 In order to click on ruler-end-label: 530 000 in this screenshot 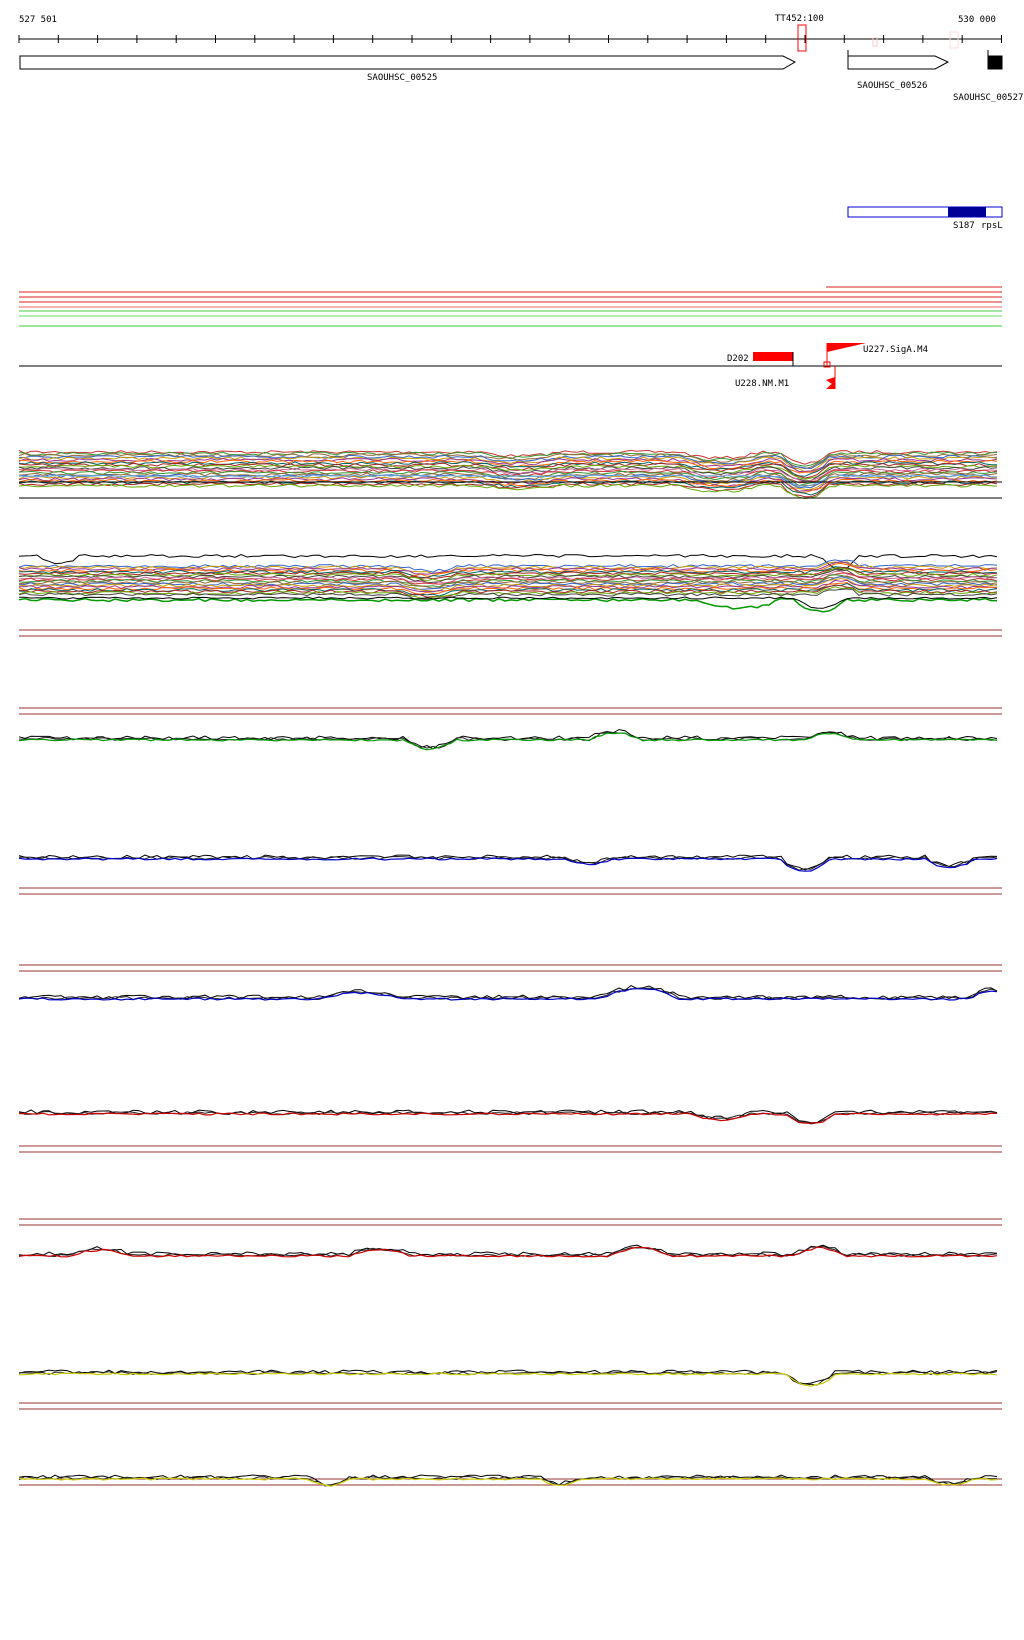, I will do `click(977, 20)`.